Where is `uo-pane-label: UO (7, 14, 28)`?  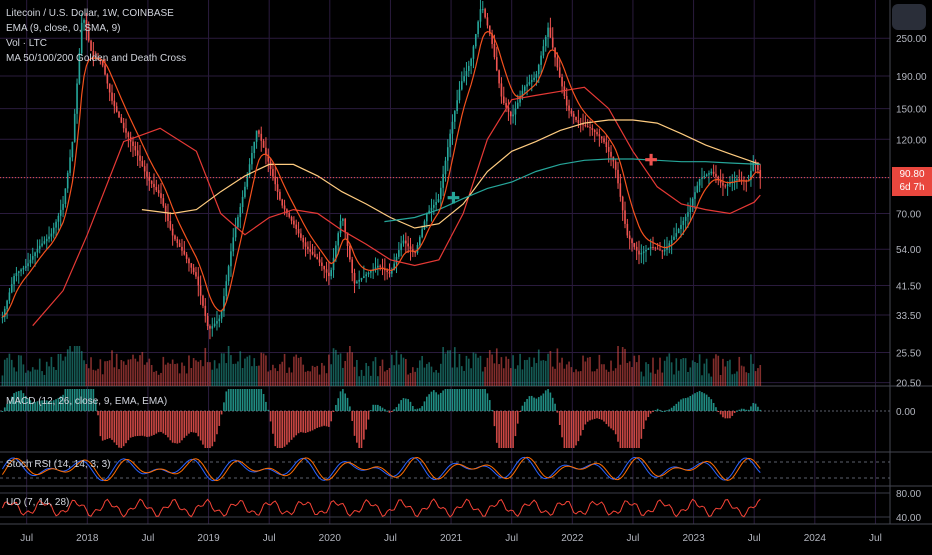
uo-pane-label: UO (7, 14, 28) is located at coordinates (38, 502).